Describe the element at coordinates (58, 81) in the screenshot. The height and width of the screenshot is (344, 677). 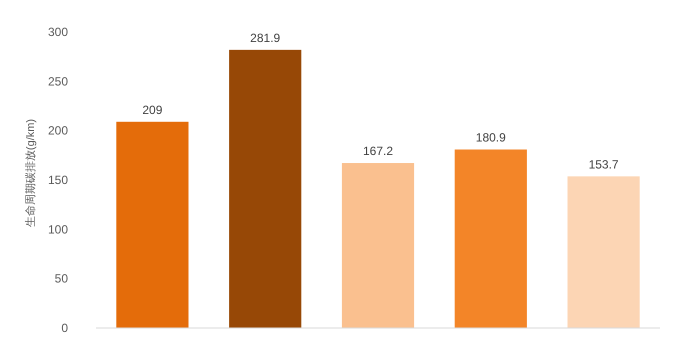
I see `y-tick-label: 250` at that location.